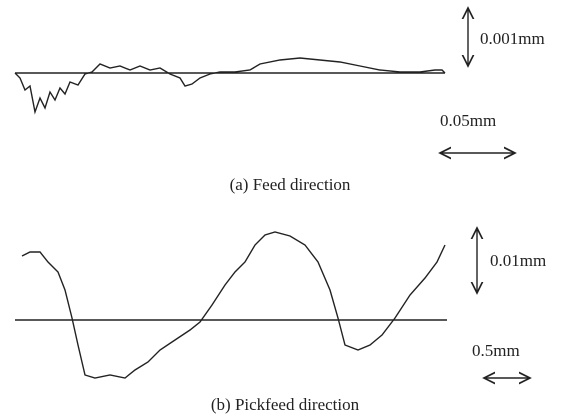  Describe the element at coordinates (290, 184) in the screenshot. I see `caption: (a) Feed direction` at that location.